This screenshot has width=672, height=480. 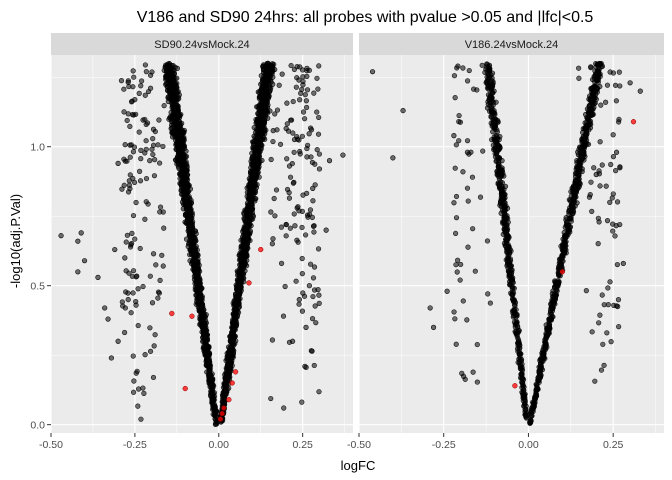 What do you see at coordinates (37, 287) in the screenshot?
I see `y-tick-label: 0.5` at bounding box center [37, 287].